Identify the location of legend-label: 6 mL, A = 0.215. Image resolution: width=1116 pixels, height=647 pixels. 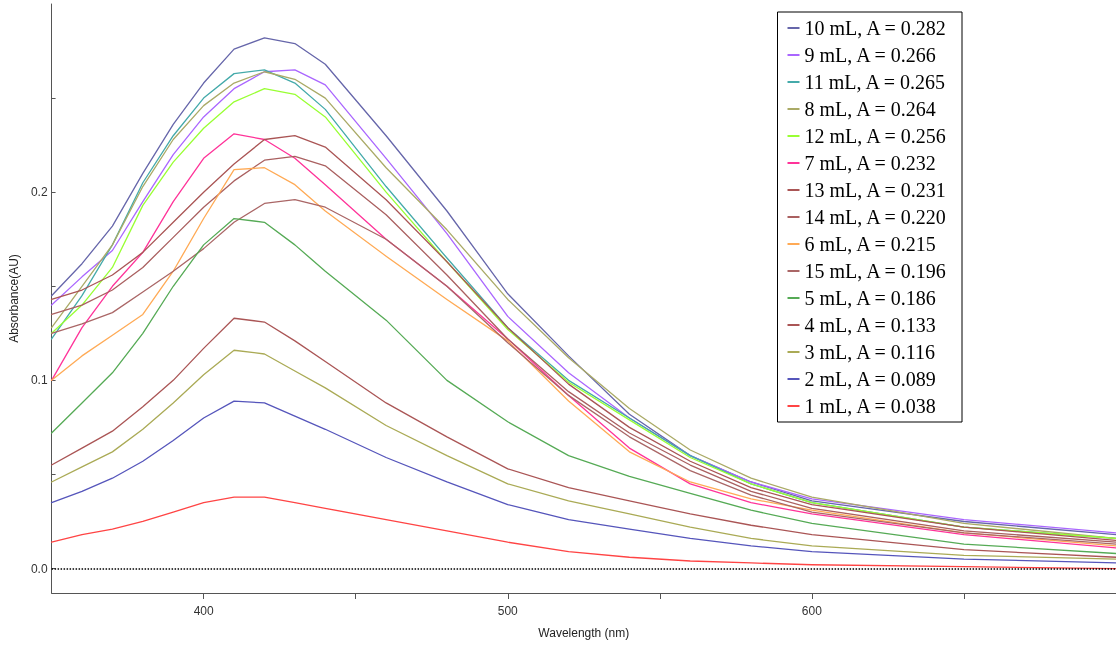
(870, 244).